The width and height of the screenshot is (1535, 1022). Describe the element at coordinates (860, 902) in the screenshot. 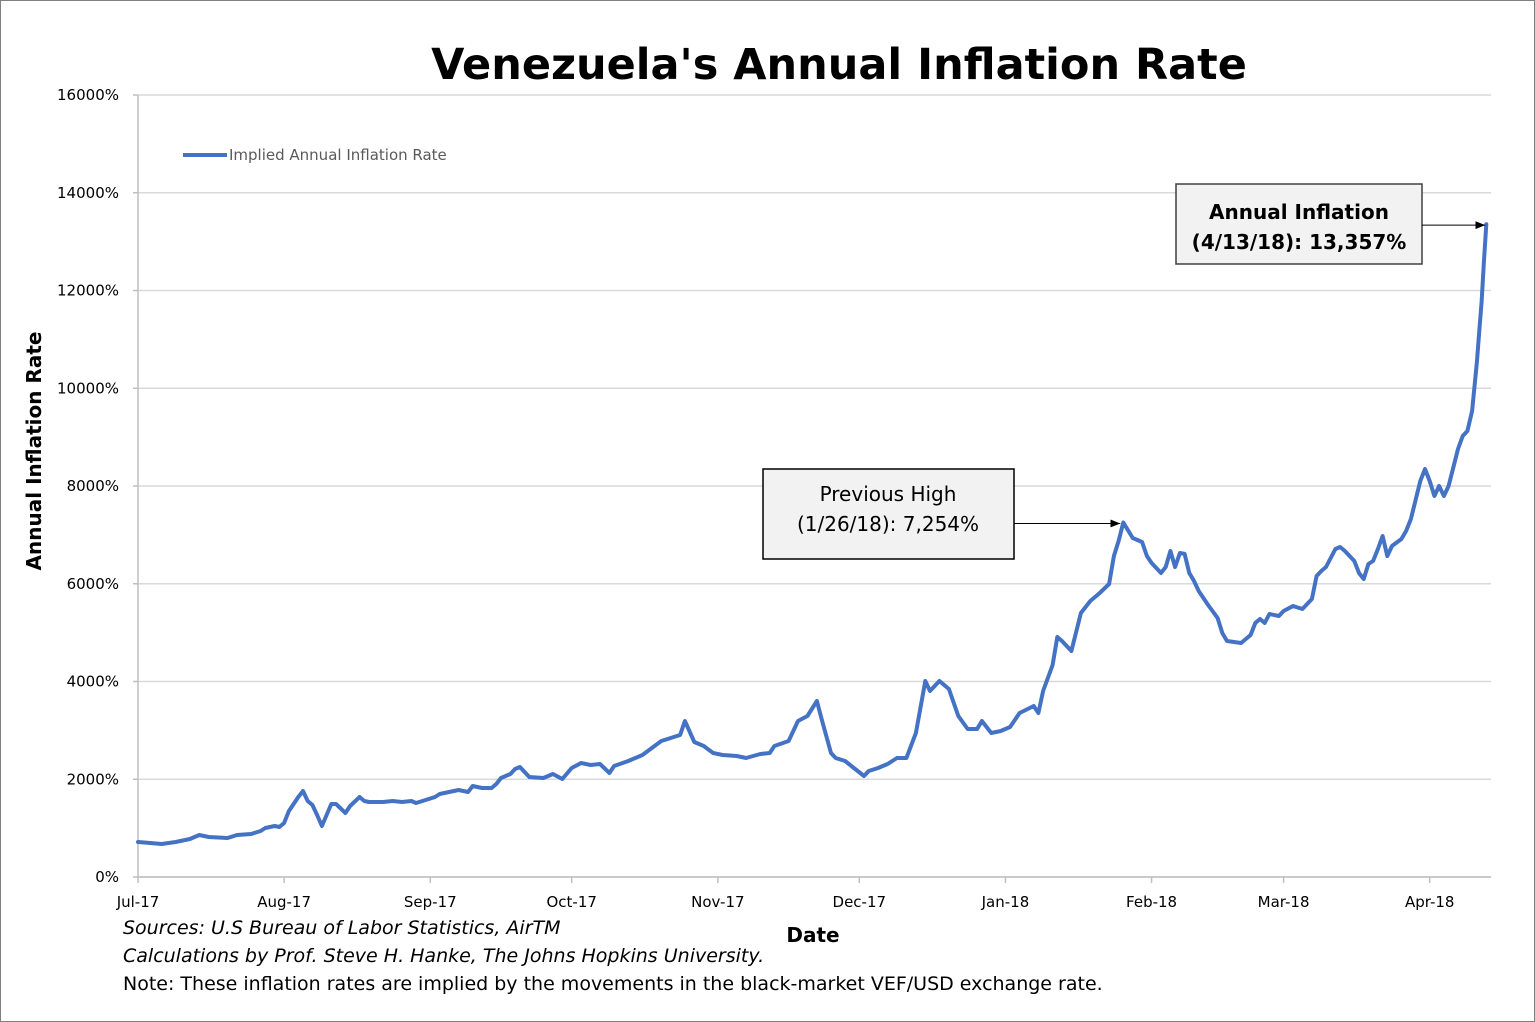

I see `x-tick-label: Dec-17` at that location.